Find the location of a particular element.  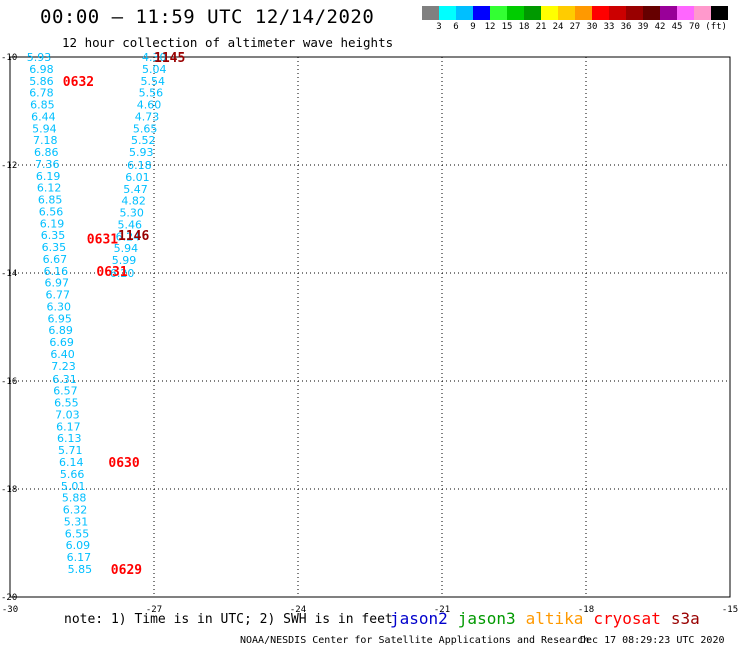

x-tick-label: -24 is located at coordinates (298, 610).